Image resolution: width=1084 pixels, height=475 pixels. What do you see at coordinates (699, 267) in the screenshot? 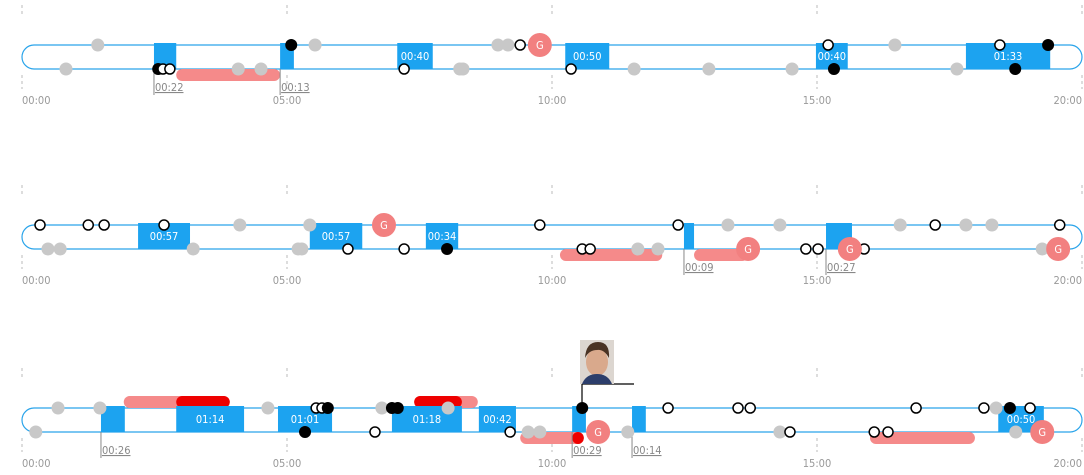
I see `callout-label: 00:09` at bounding box center [699, 267].